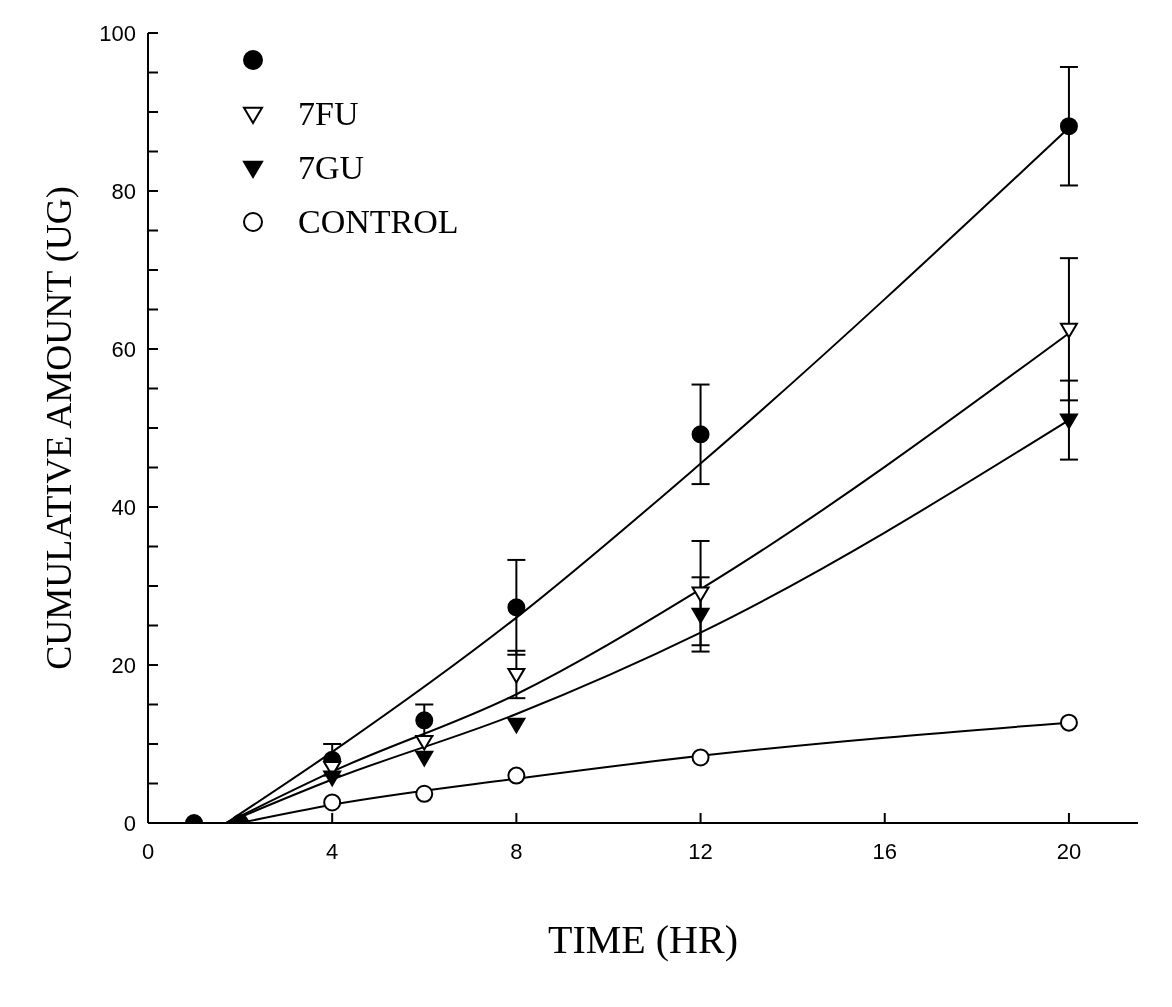 This screenshot has width=1172, height=1007. Describe the element at coordinates (123, 191) in the screenshot. I see `y-tick-label: 80` at that location.